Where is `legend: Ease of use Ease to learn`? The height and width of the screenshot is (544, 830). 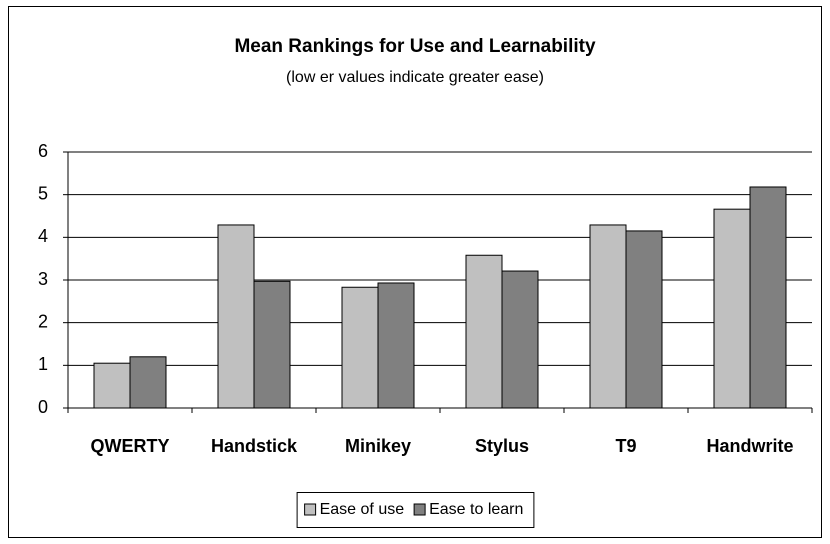 legend: Ease of use Ease to learn is located at coordinates (415, 510).